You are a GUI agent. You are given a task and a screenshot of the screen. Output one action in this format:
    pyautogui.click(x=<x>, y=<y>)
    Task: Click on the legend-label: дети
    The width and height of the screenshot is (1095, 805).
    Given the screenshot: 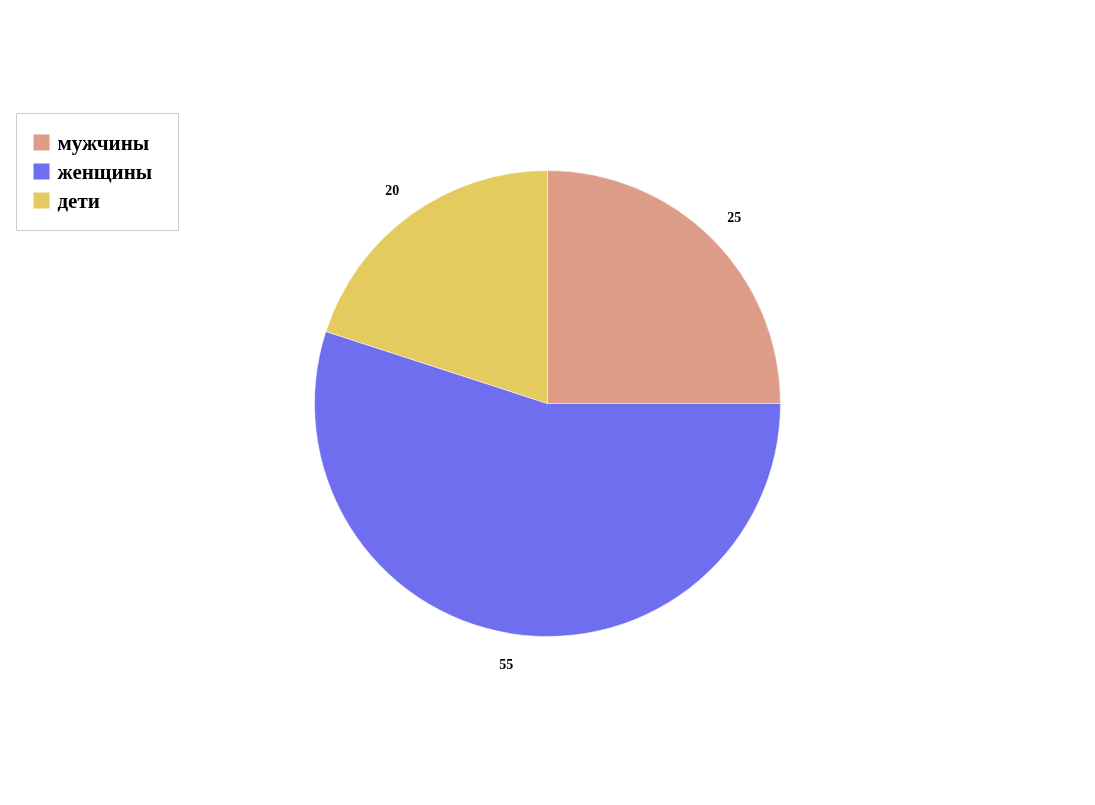 What is the action you would take?
    pyautogui.click(x=78, y=200)
    